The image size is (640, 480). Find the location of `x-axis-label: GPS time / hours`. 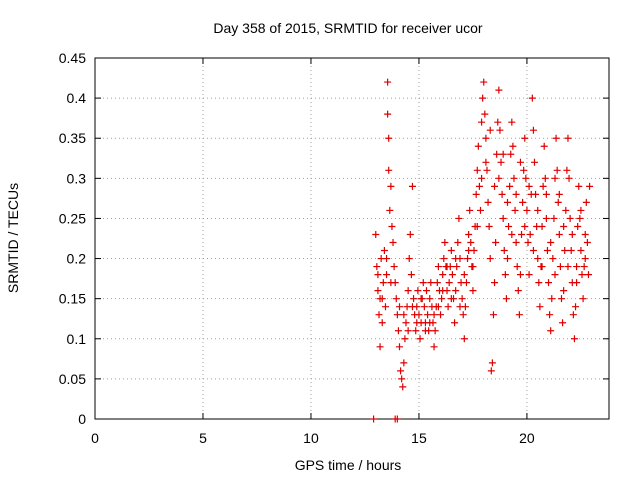

x-axis-label: GPS time / hours is located at coordinates (348, 465).